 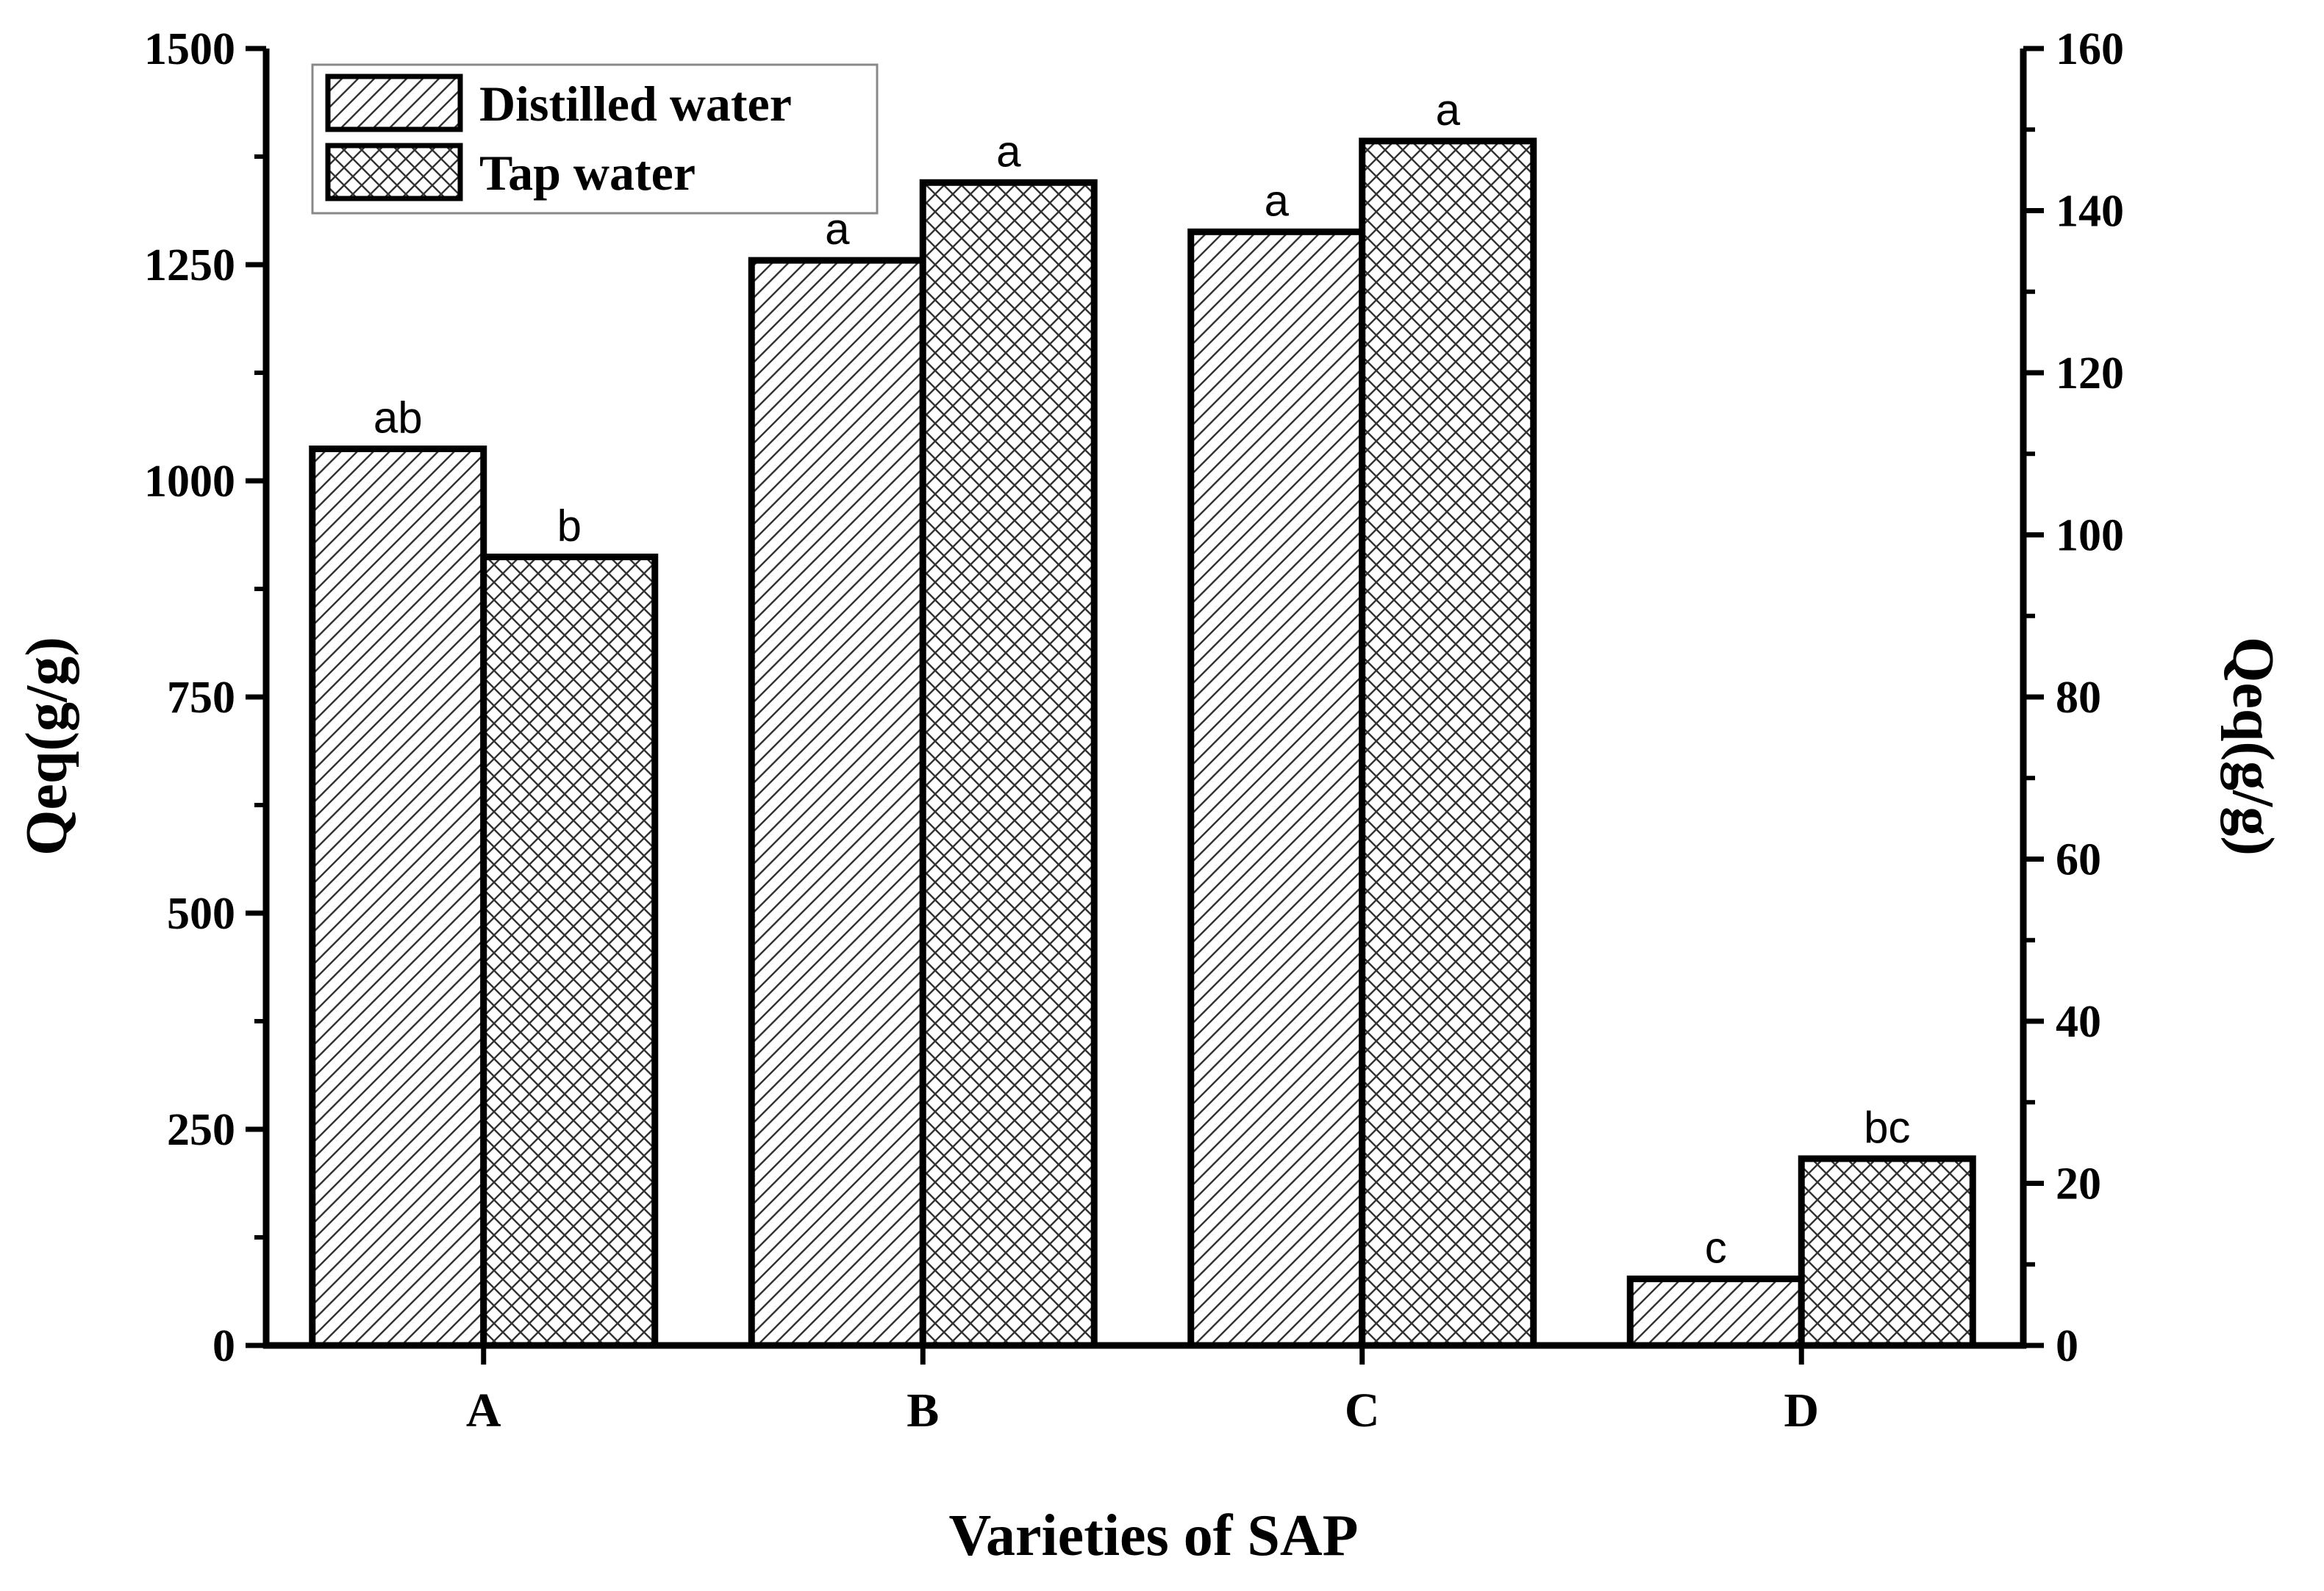 I want to click on left-tick-label-1000: 1000, so click(x=189, y=482).